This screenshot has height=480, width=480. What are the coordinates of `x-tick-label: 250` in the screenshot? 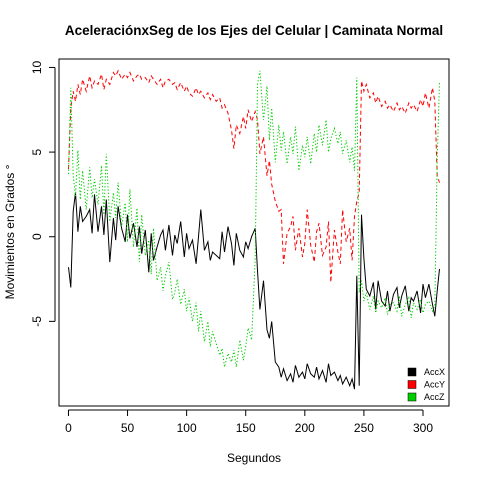 It's located at (364, 428).